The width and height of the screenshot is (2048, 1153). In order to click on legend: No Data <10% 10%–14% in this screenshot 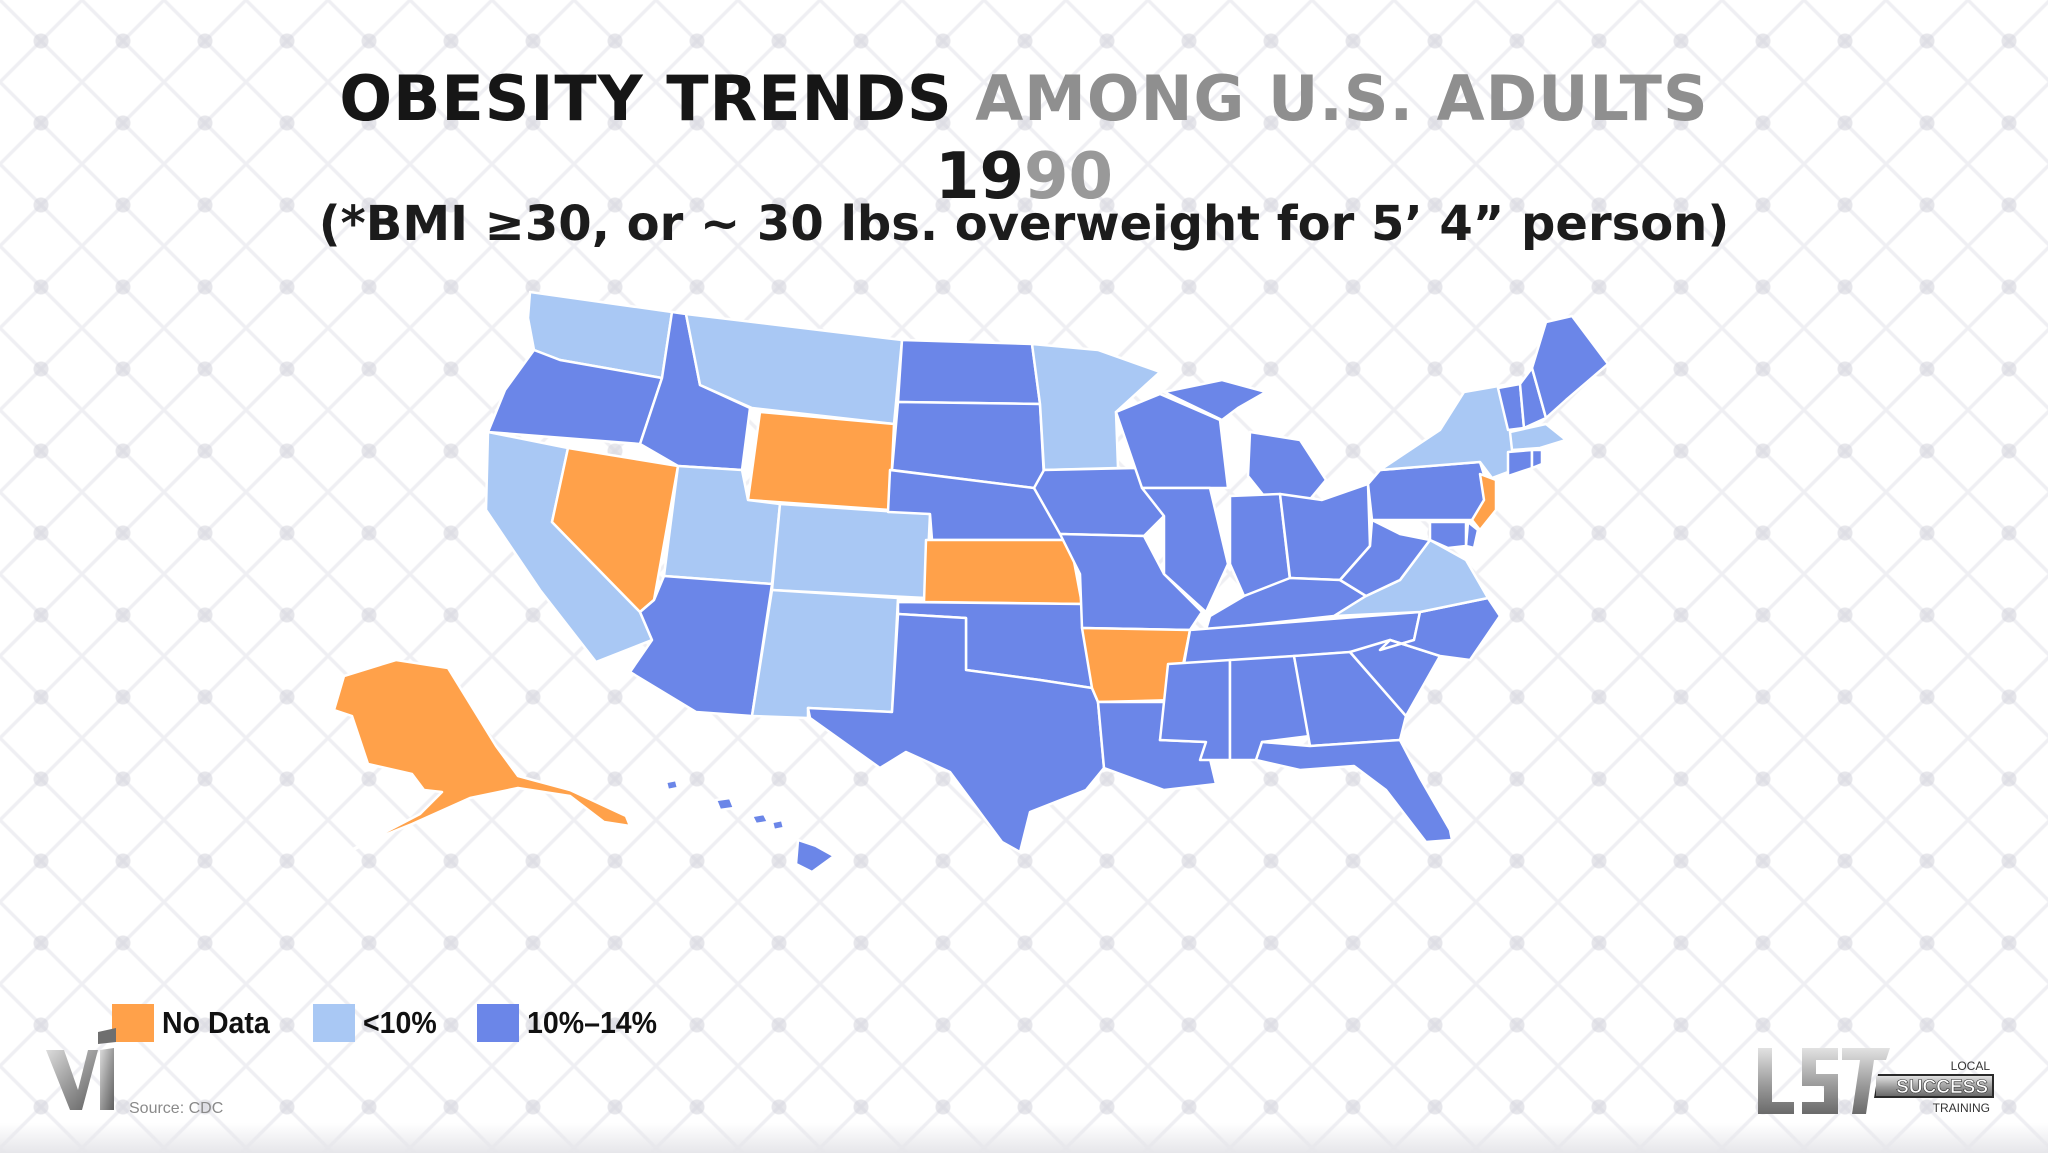, I will do `click(407, 1023)`.